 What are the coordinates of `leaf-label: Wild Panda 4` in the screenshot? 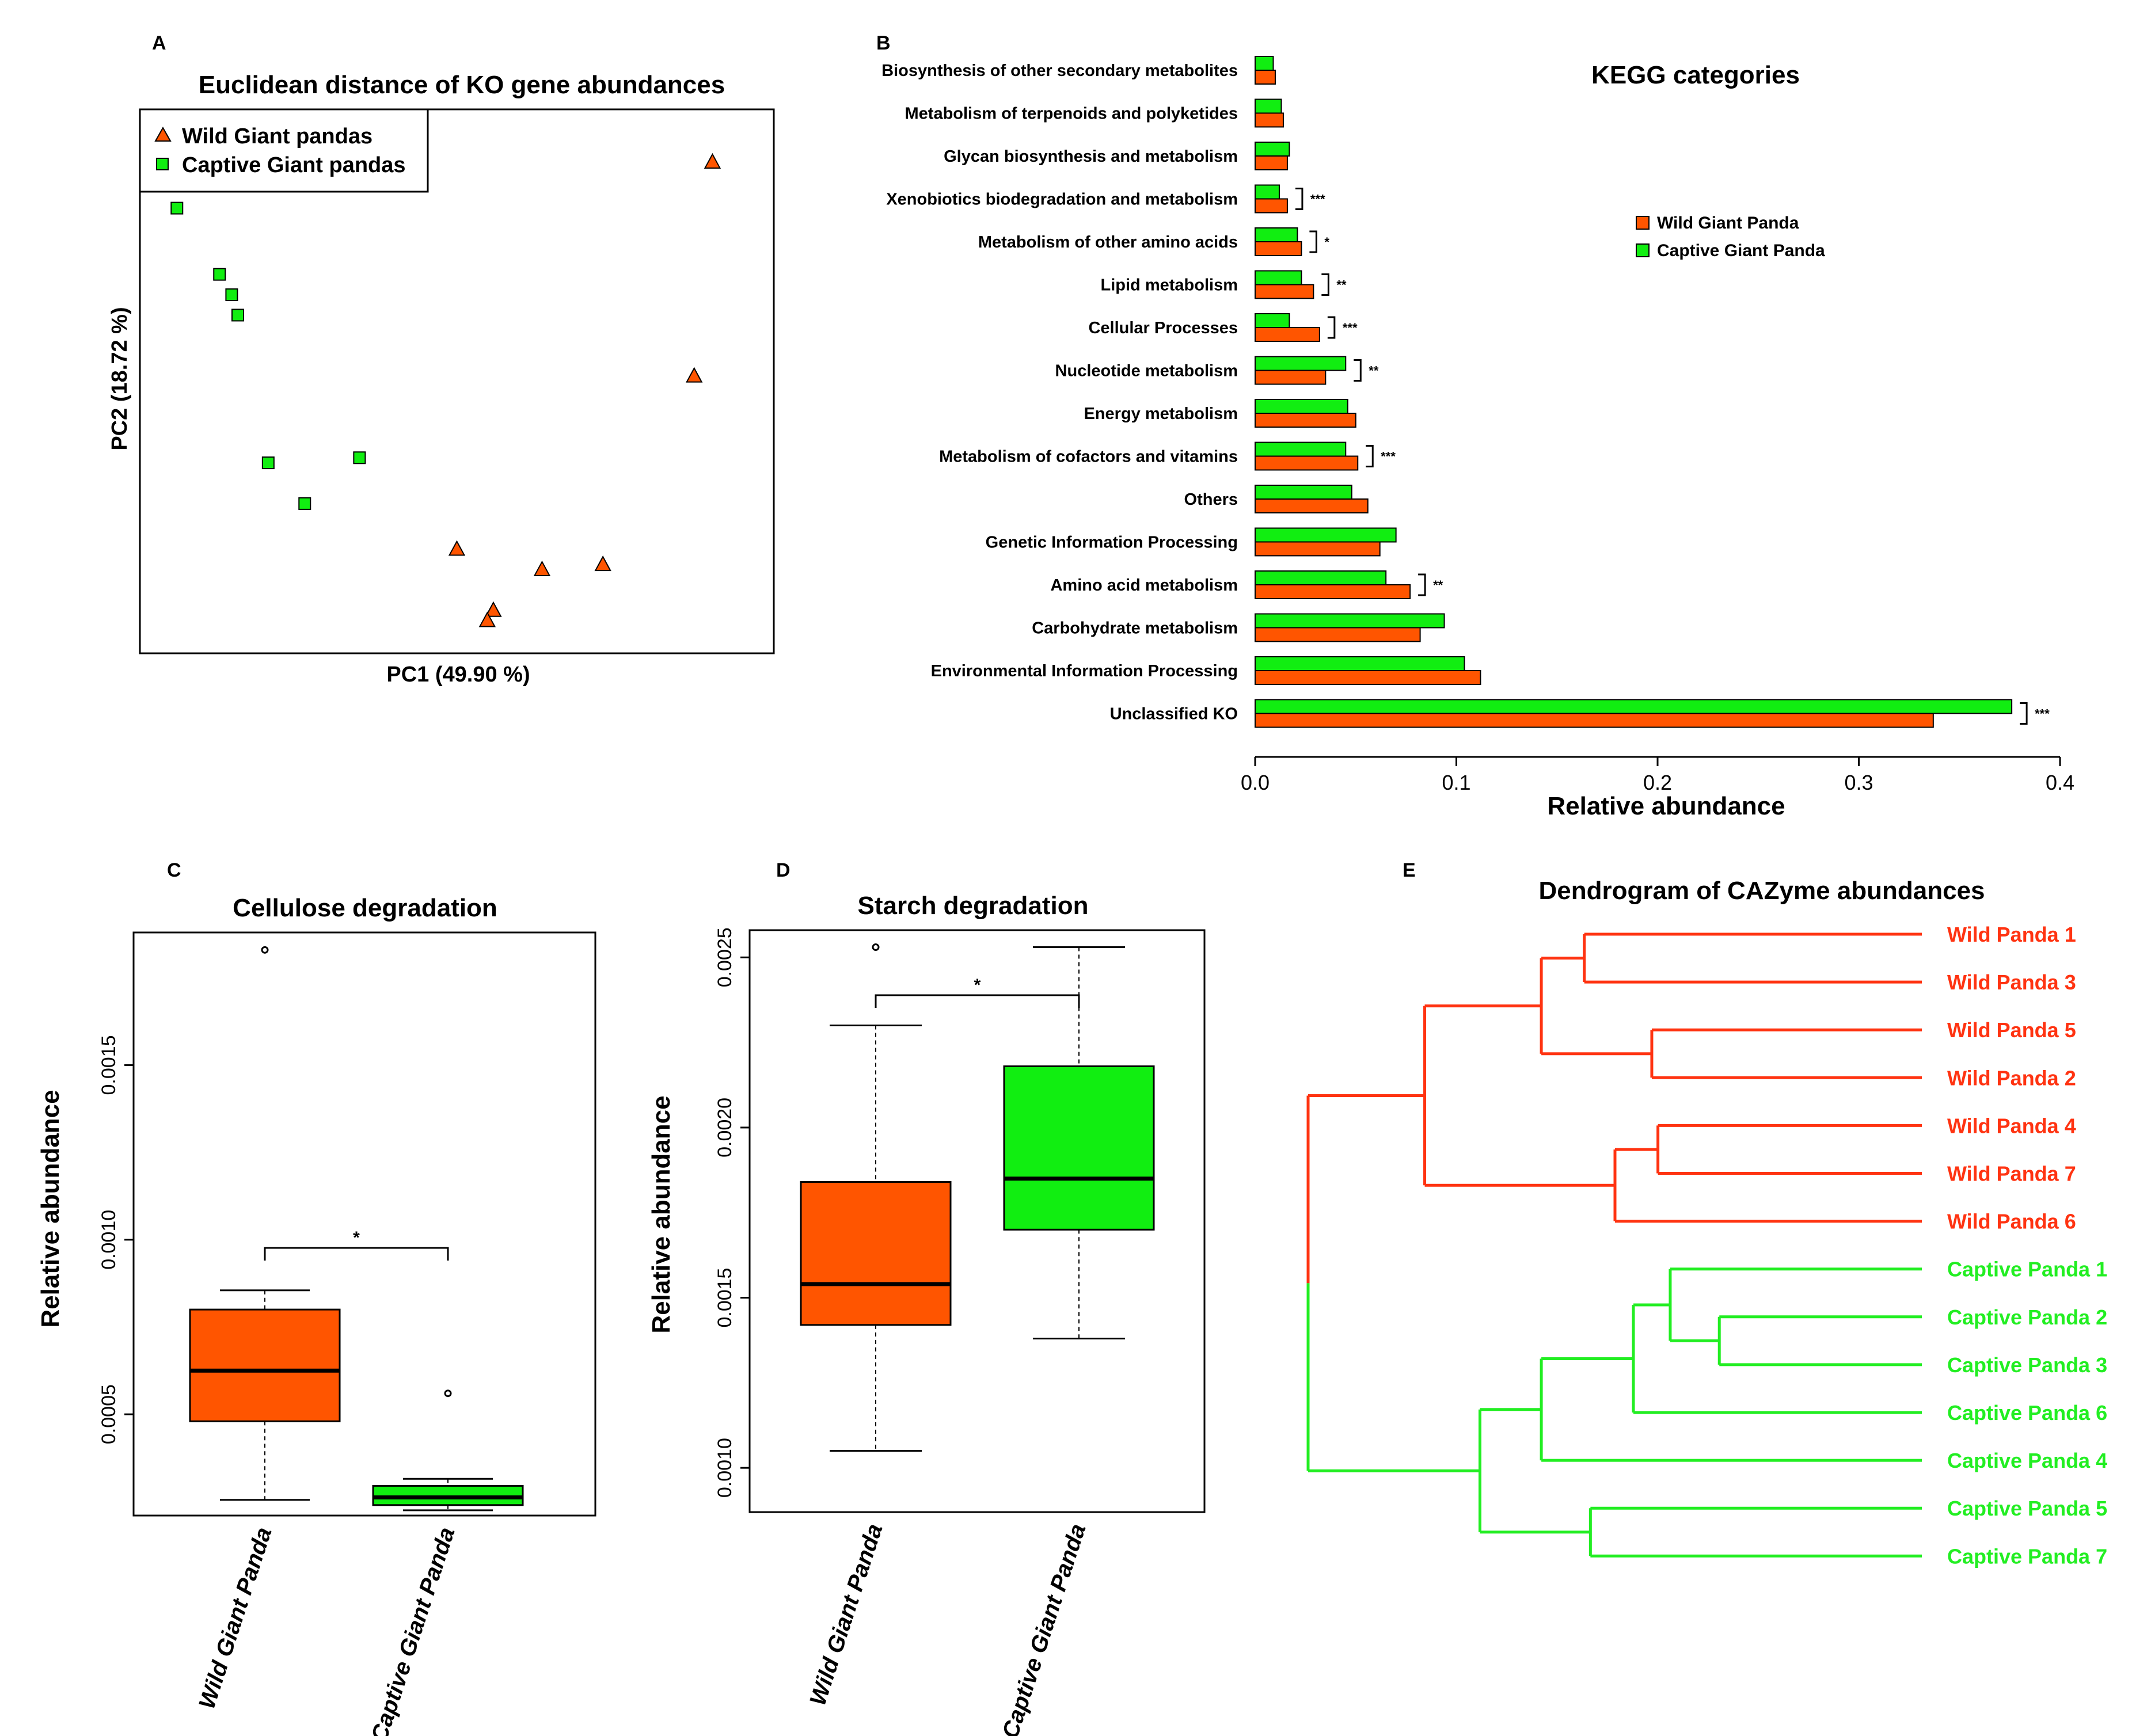 It's located at (2011, 1125).